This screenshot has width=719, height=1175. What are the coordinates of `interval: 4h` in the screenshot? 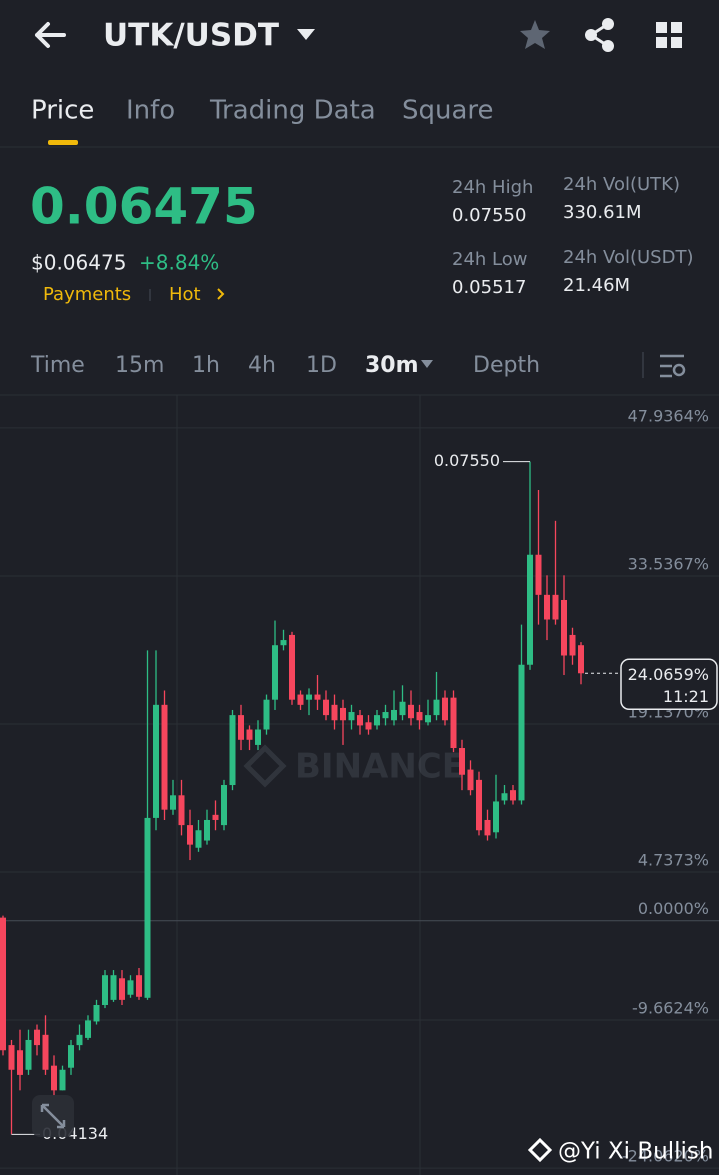 It's located at (262, 365).